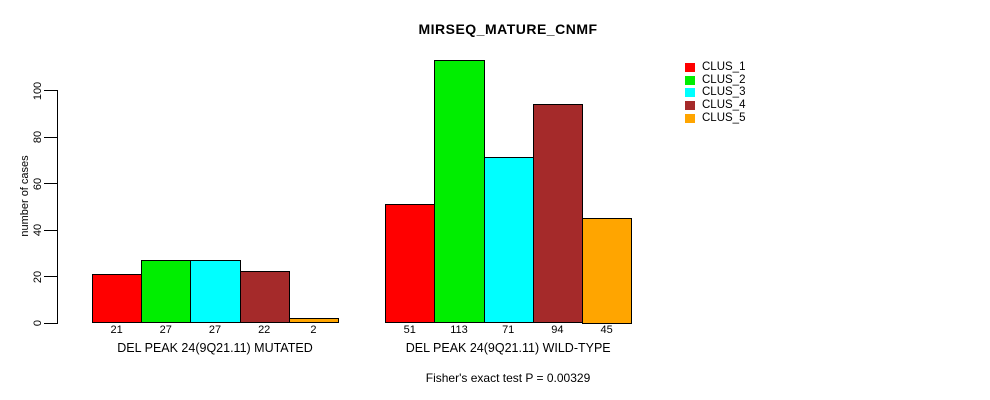 This screenshot has width=990, height=400. What do you see at coordinates (508, 240) in the screenshot?
I see `bar-clus_3-group2` at bounding box center [508, 240].